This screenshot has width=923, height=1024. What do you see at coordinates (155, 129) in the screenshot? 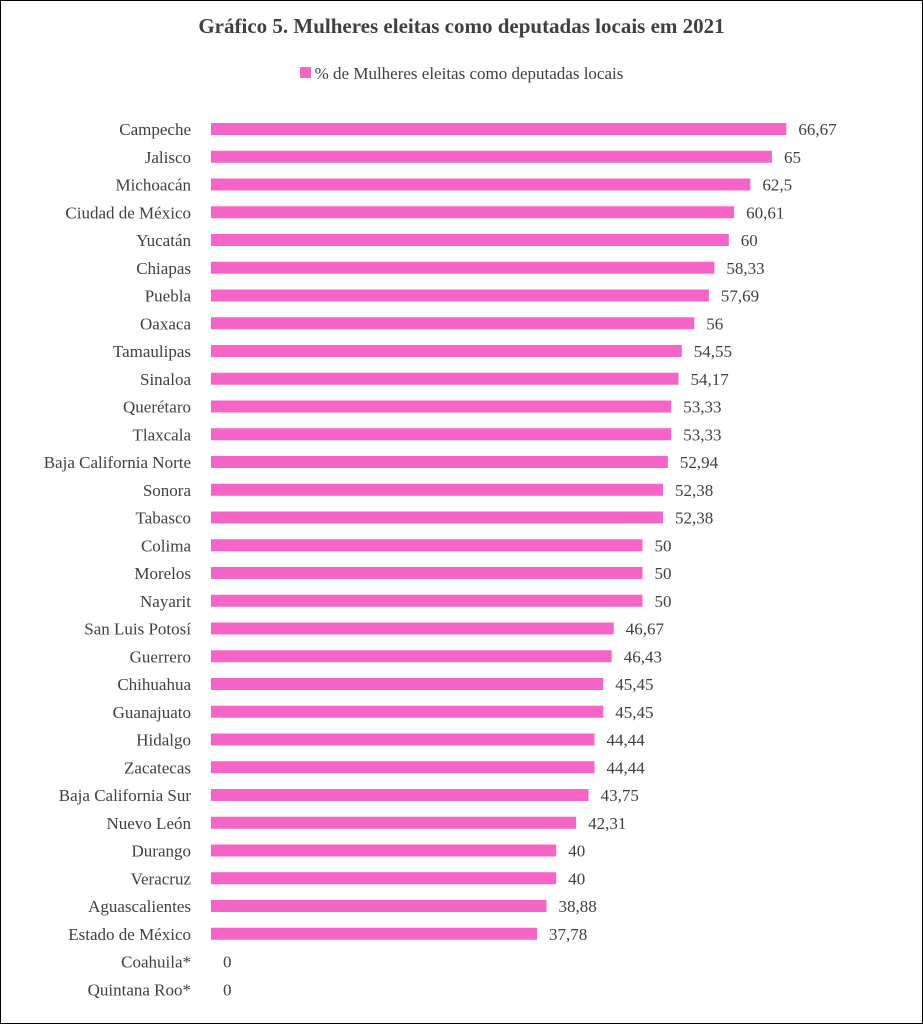
I see `category-label: Campeche` at bounding box center [155, 129].